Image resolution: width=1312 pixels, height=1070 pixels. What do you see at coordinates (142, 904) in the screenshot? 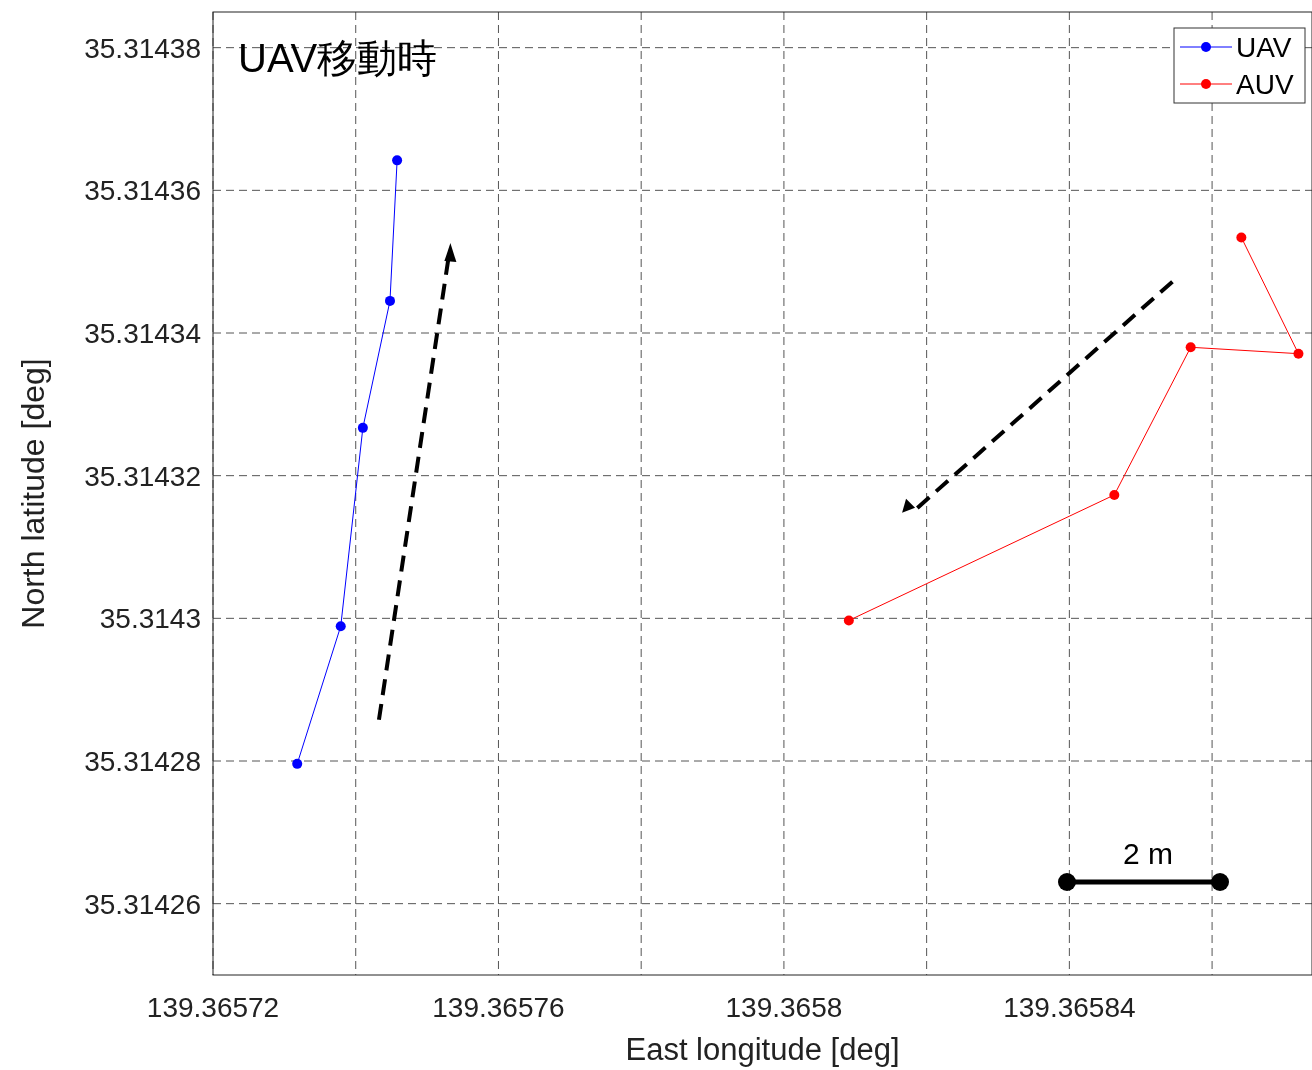
I see `y-tick-label: 35.31426` at bounding box center [142, 904].